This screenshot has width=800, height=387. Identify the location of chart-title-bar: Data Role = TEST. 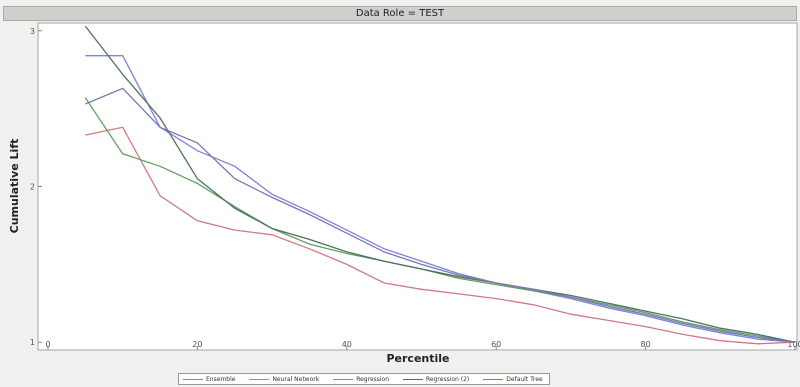
(400, 13).